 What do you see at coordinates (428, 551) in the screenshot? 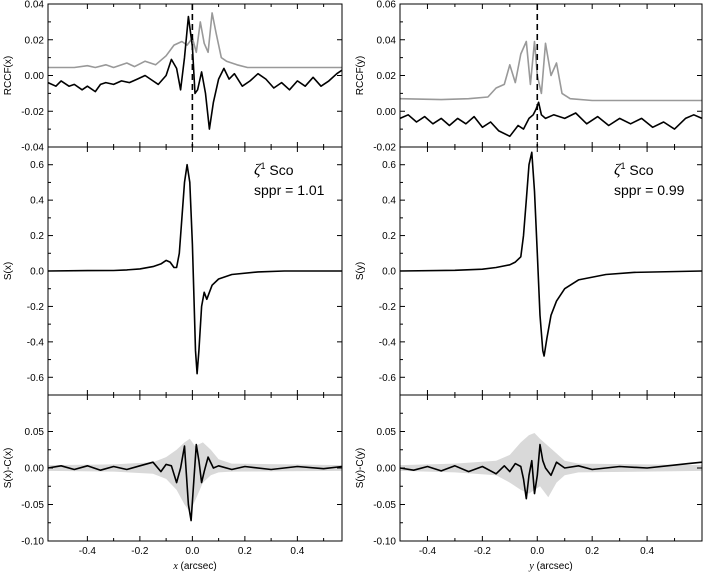
I see `right-bottom-xtick-label: -0.4` at bounding box center [428, 551].